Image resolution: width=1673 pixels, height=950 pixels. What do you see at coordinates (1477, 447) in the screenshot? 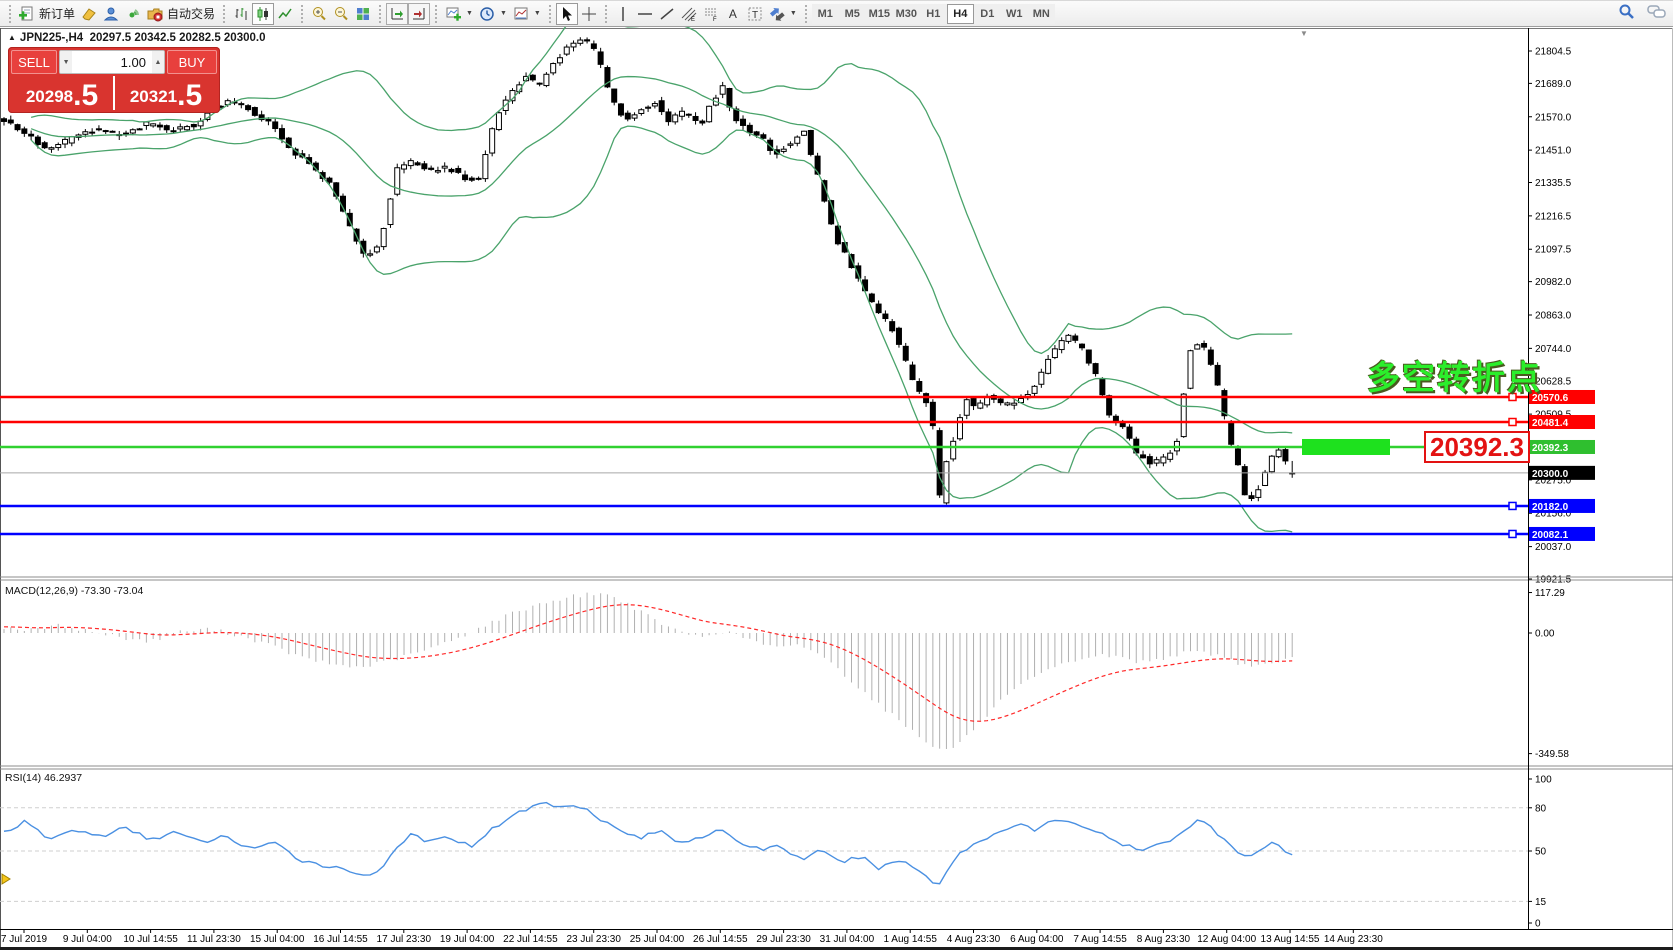
I see `price-tag-label: 20392.3` at bounding box center [1477, 447].